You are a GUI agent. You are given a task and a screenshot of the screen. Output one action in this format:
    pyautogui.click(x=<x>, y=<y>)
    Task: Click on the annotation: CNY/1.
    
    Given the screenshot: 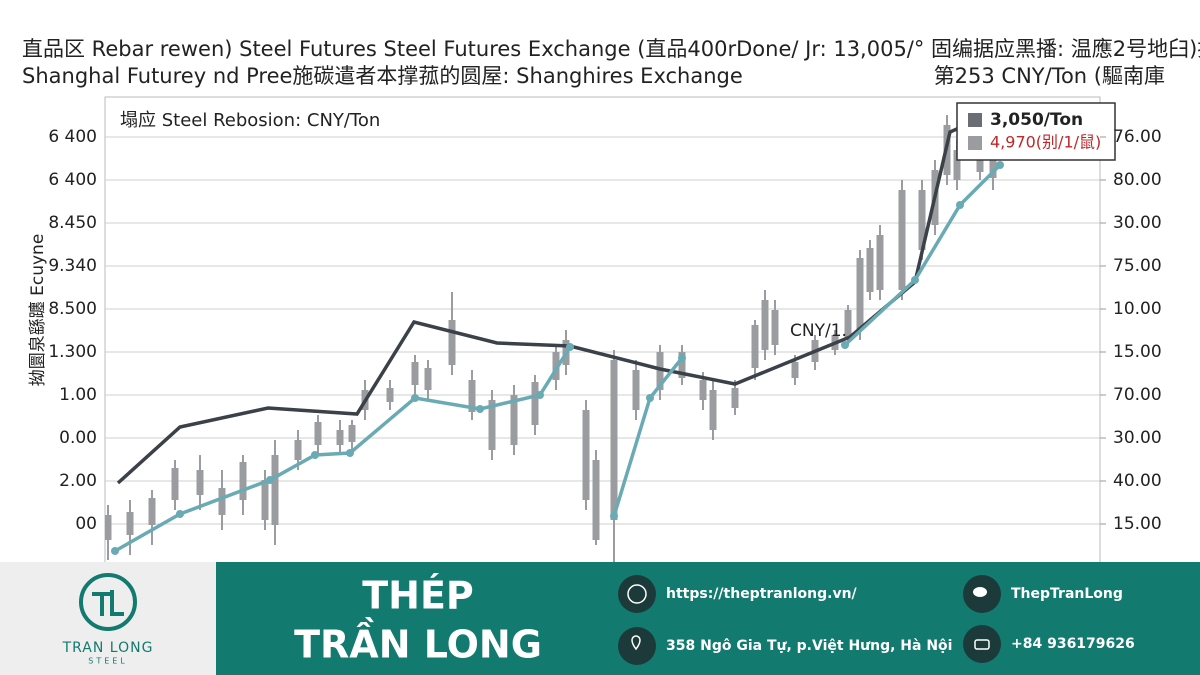 What is the action you would take?
    pyautogui.click(x=818, y=331)
    